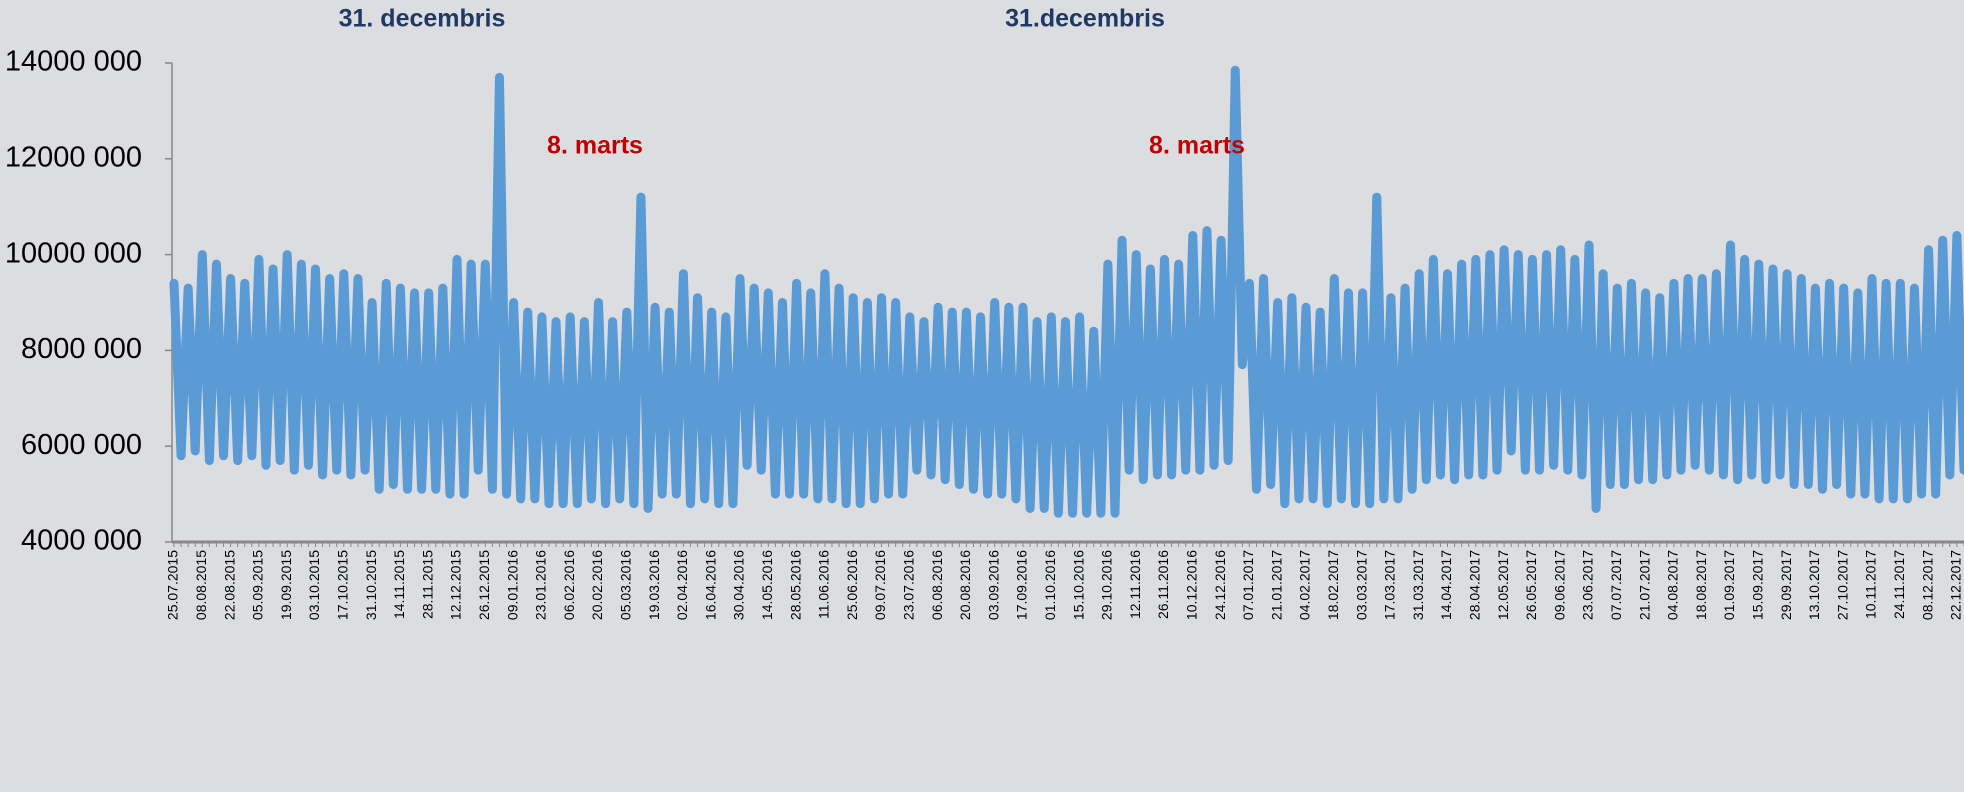  Describe the element at coordinates (1616, 585) in the screenshot. I see `x-tick-label: 07.07.2017` at that location.